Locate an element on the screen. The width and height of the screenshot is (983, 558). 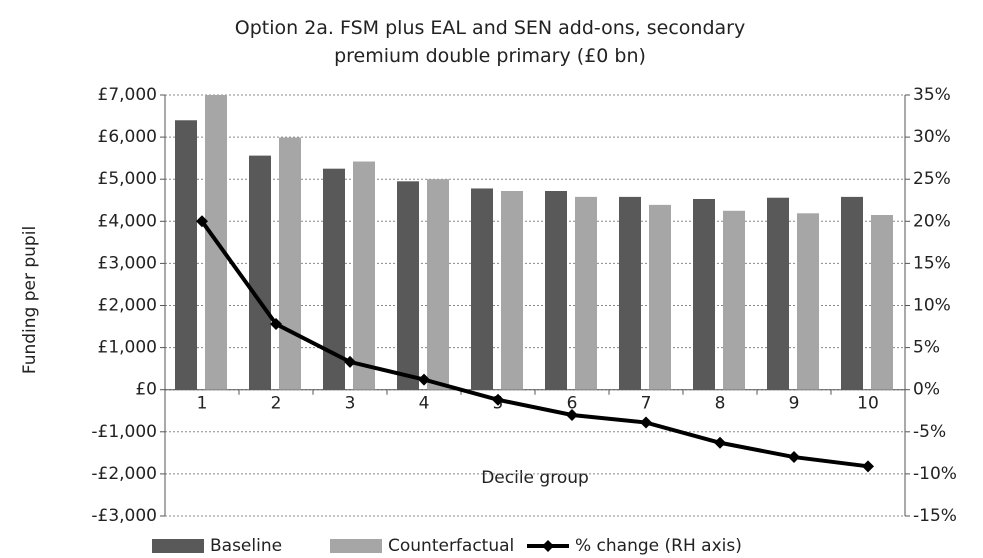
y2-tick-label: 5% is located at coordinates (926, 348).